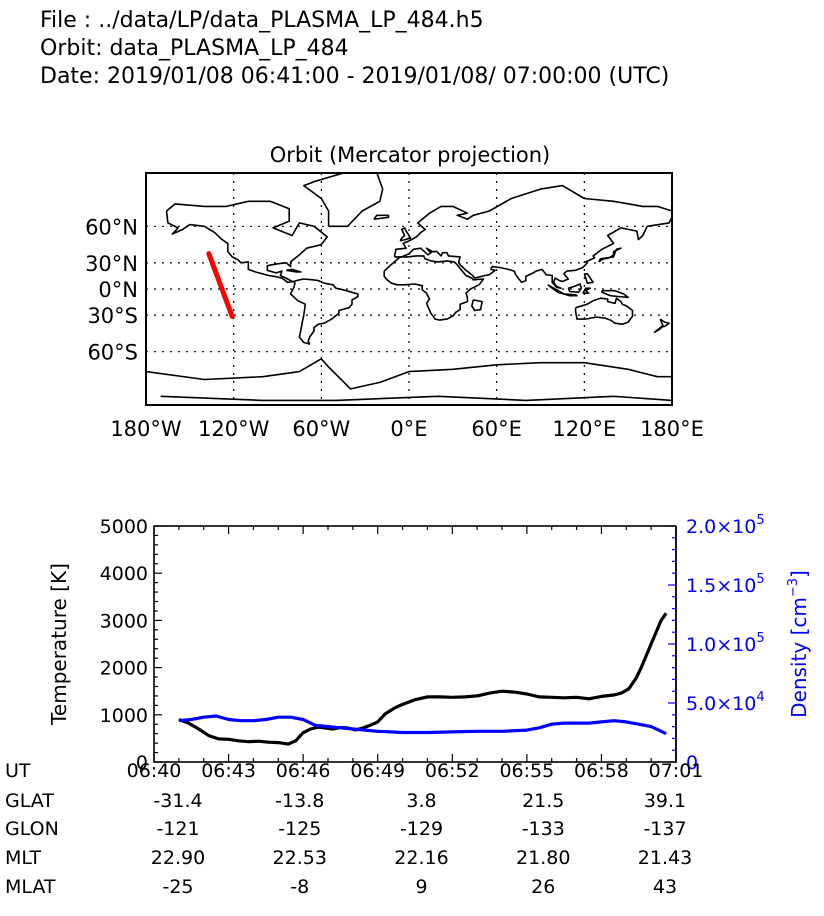  I want to click on ut-value: 06:46, so click(303, 771).